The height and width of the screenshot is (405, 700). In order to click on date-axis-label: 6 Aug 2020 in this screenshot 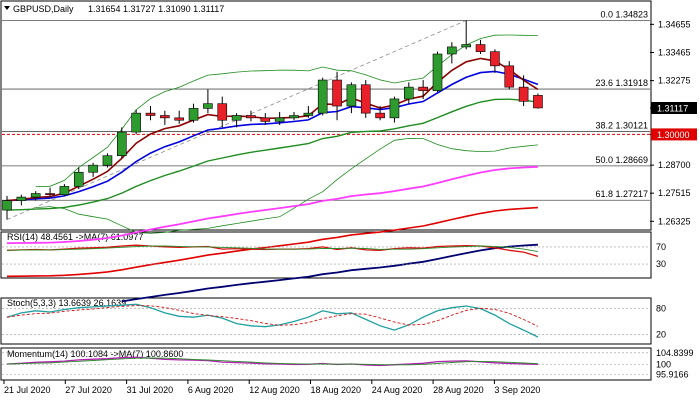, I will do `click(211, 390)`.